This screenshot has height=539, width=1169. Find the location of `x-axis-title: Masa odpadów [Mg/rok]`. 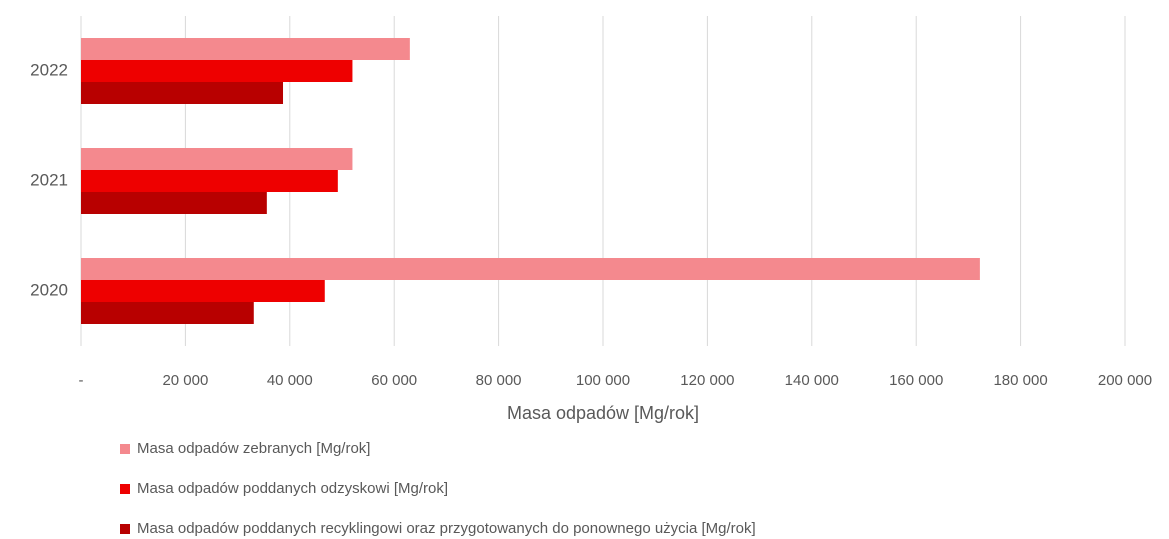

x-axis-title: Masa odpadów [Mg/rok] is located at coordinates (603, 413).